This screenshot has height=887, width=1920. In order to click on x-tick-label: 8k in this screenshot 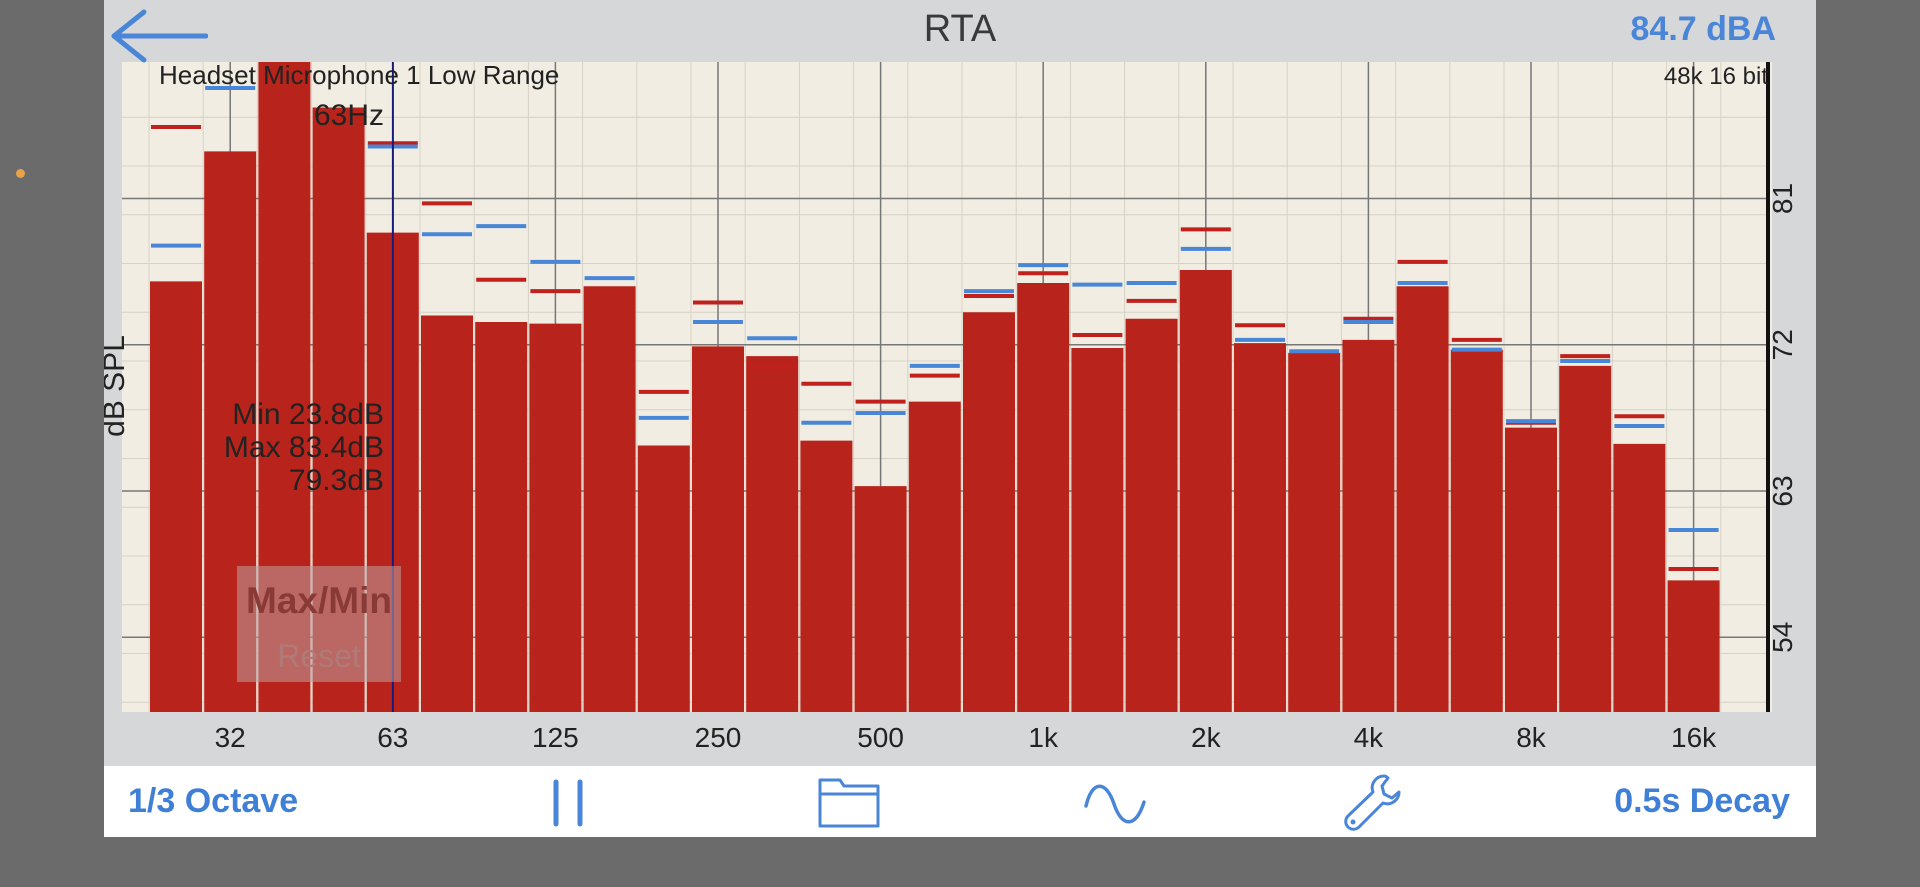, I will do `click(1531, 737)`.